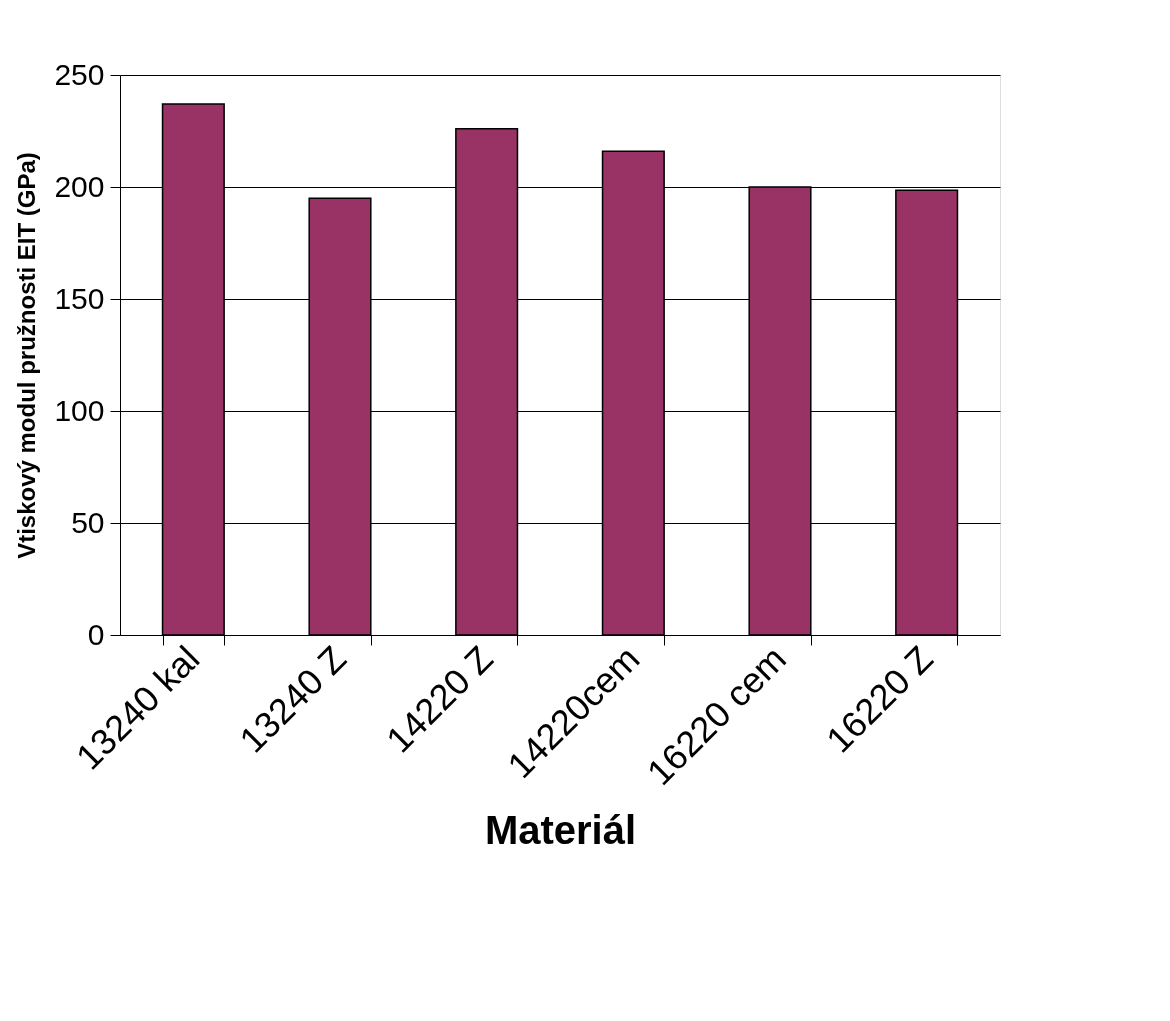  Describe the element at coordinates (79, 186) in the screenshot. I see `y-tick-label: 200` at that location.